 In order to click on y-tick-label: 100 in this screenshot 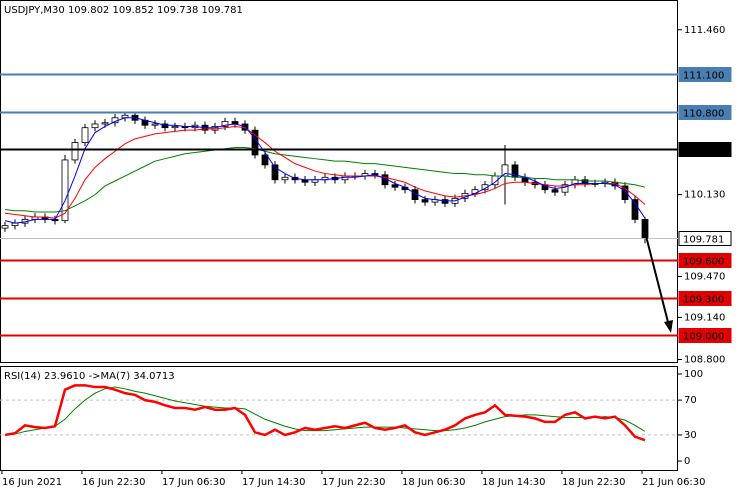, I will do `click(693, 374)`.